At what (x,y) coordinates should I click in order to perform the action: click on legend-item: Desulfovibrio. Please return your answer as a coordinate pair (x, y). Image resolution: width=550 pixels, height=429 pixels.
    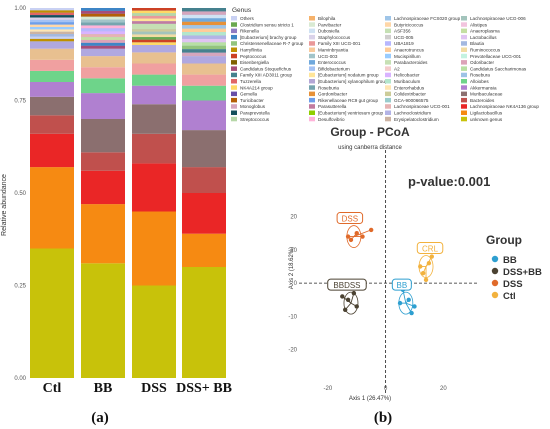
    Looking at the image, I should click on (331, 119).